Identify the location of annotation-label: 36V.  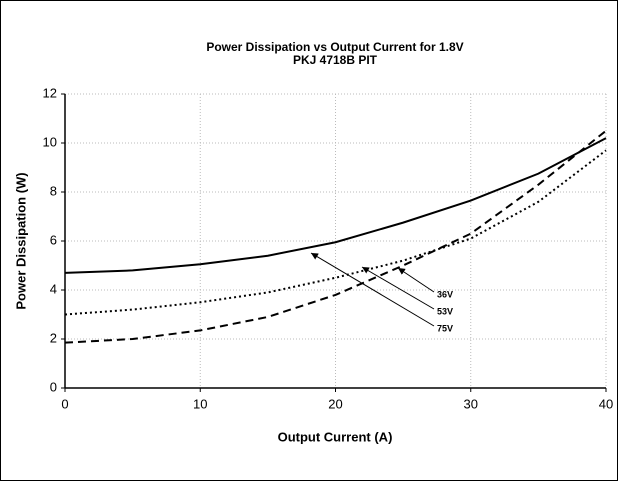
(445, 294).